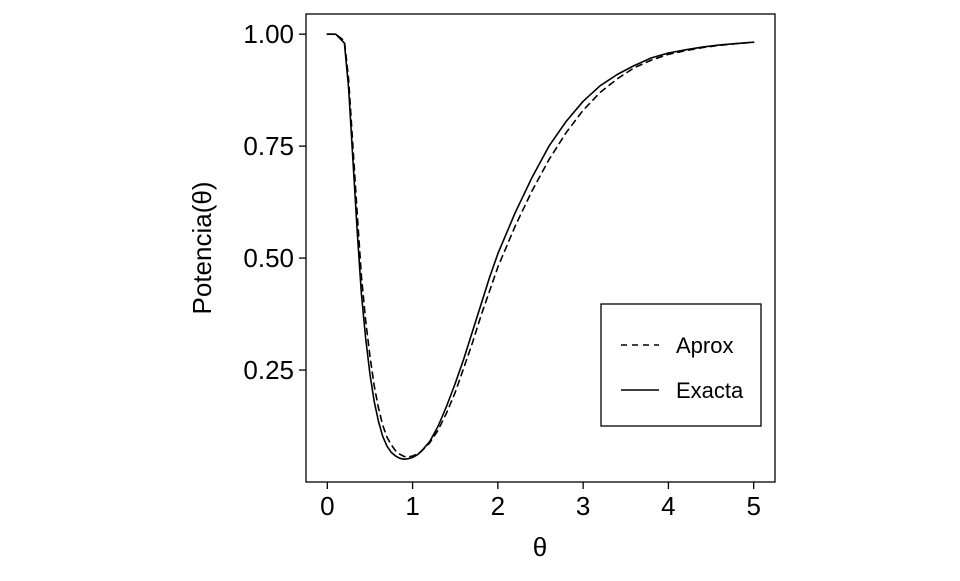 The width and height of the screenshot is (960, 581). Describe the element at coordinates (412, 506) in the screenshot. I see `x-tick-label: 1` at that location.